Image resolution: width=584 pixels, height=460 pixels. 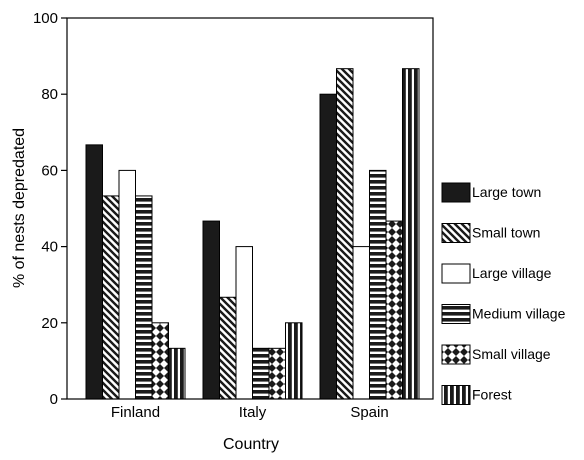 What do you see at coordinates (50, 209) in the screenshot?
I see `y-axis: 0 20 40 60 80 100` at bounding box center [50, 209].